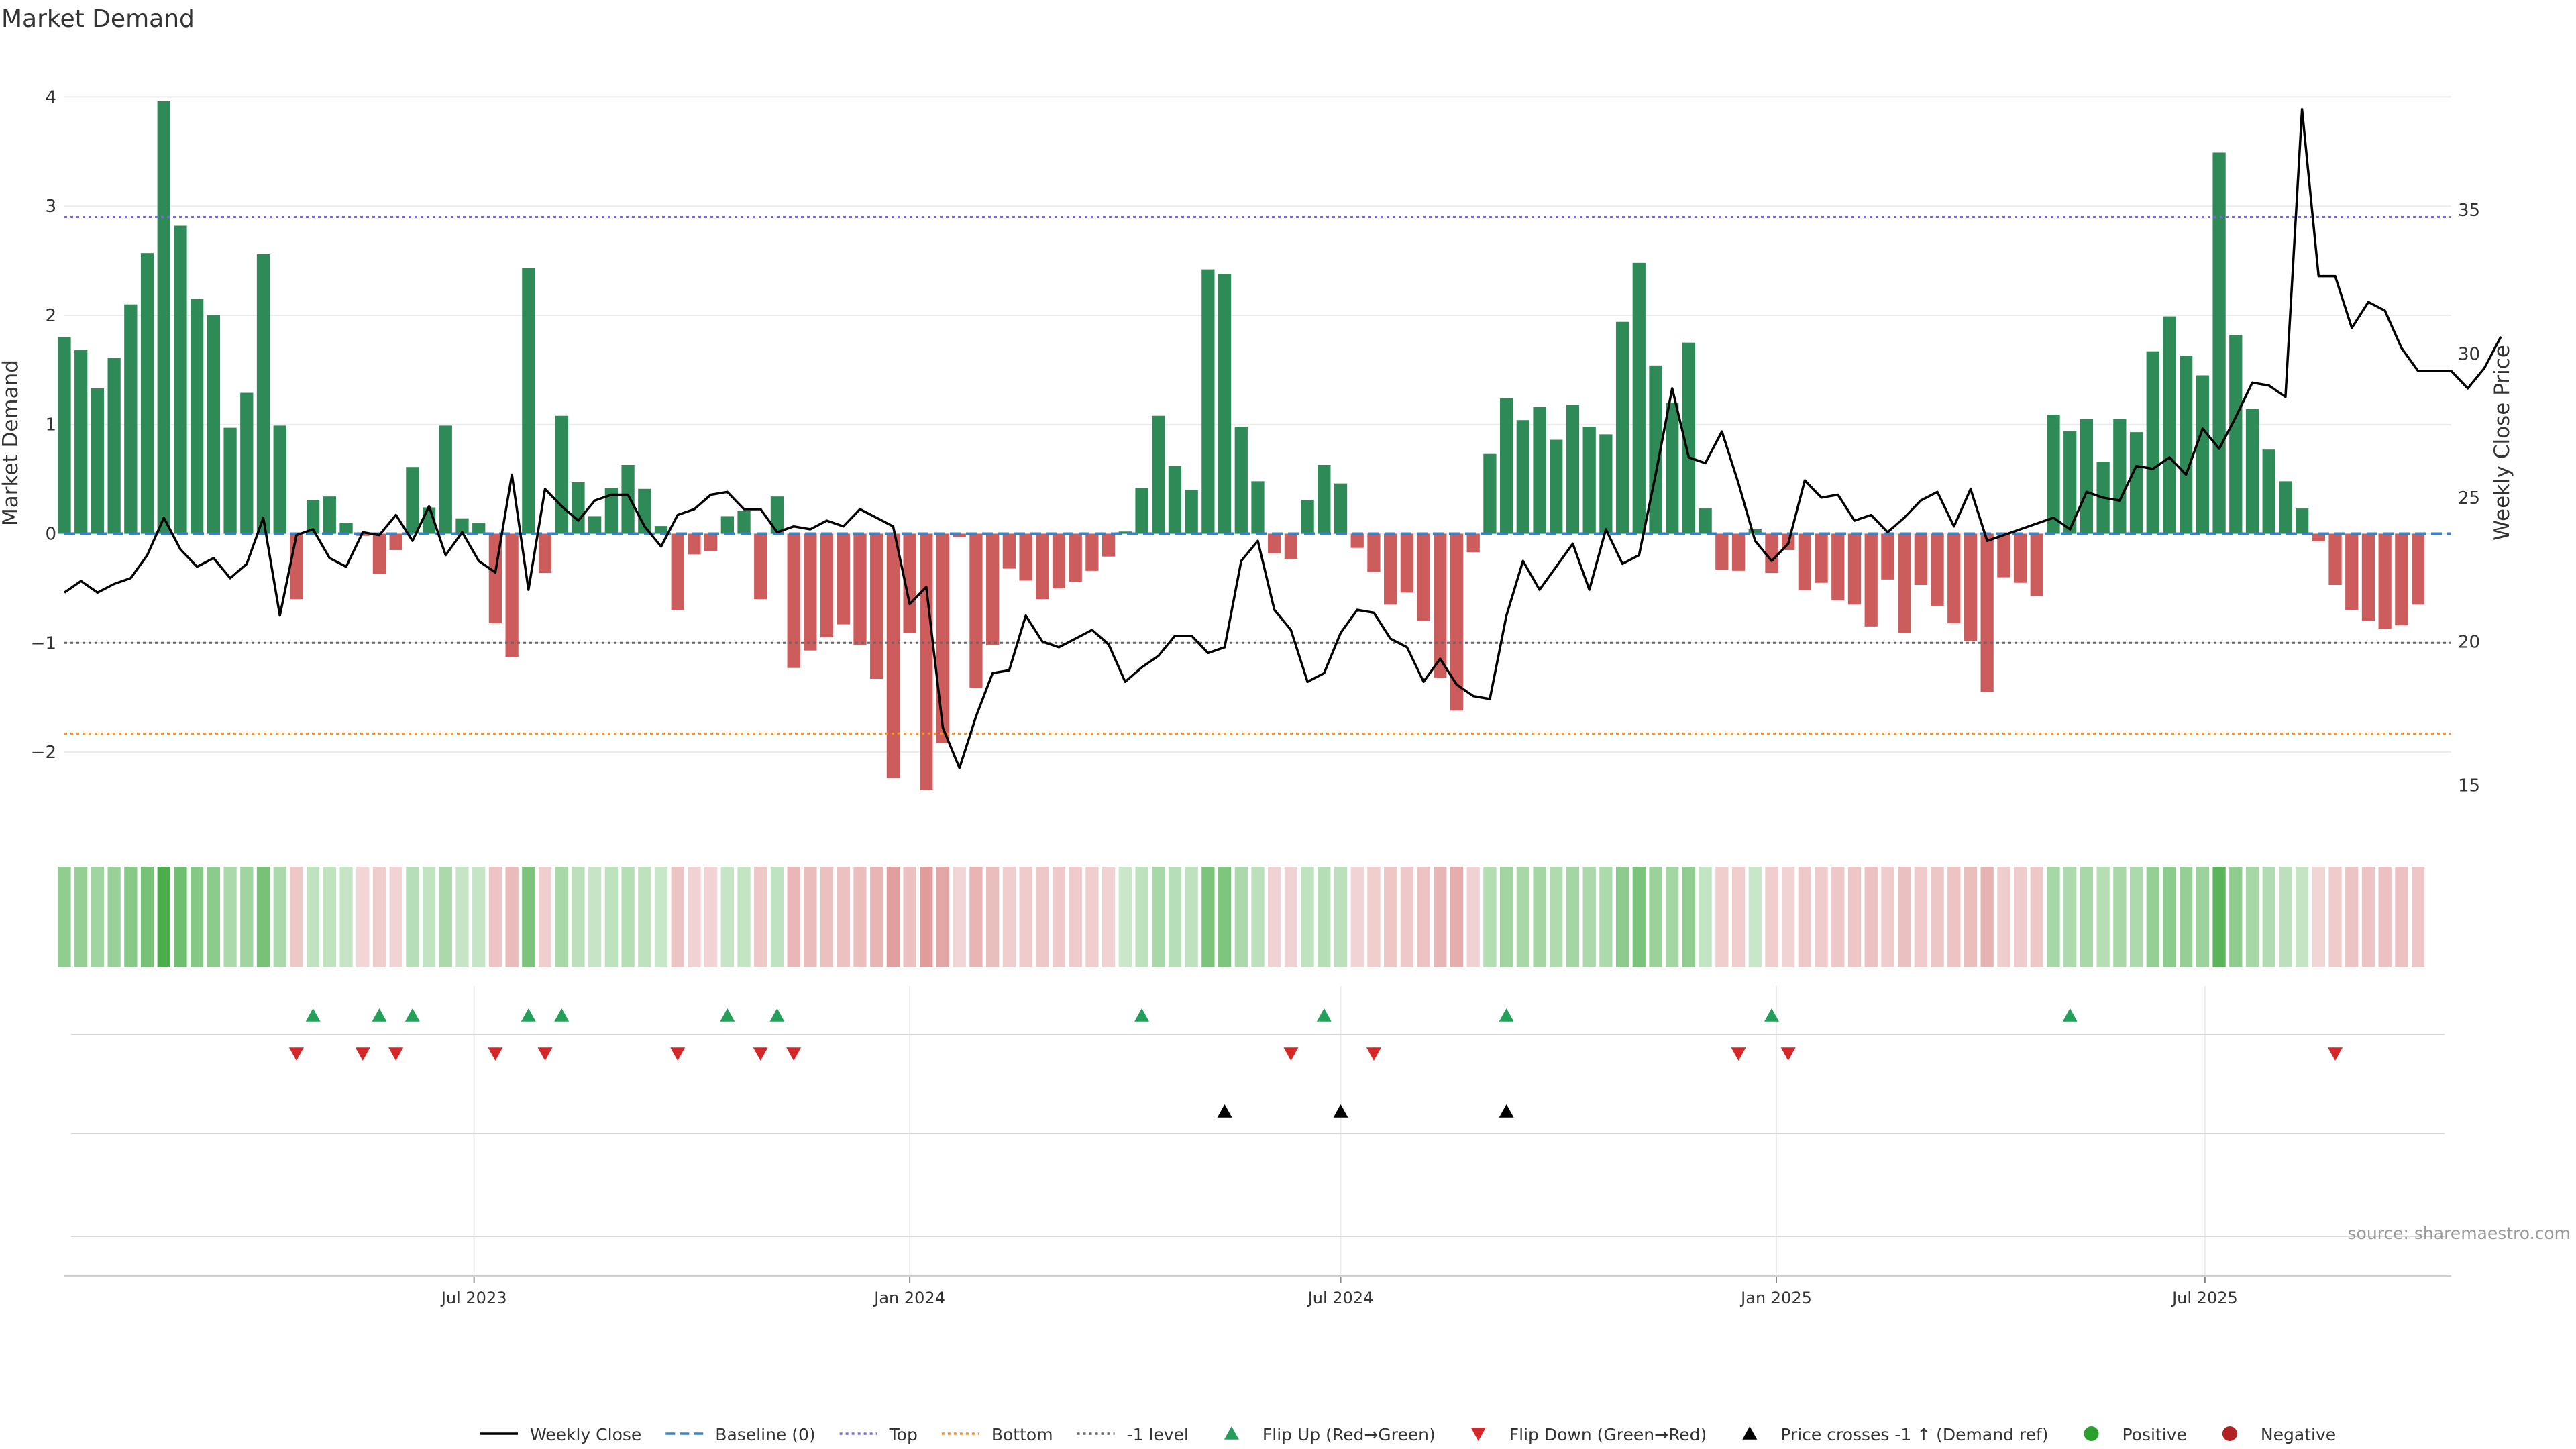  What do you see at coordinates (1022, 1434) in the screenshot?
I see `legend-label: Bottom` at bounding box center [1022, 1434].